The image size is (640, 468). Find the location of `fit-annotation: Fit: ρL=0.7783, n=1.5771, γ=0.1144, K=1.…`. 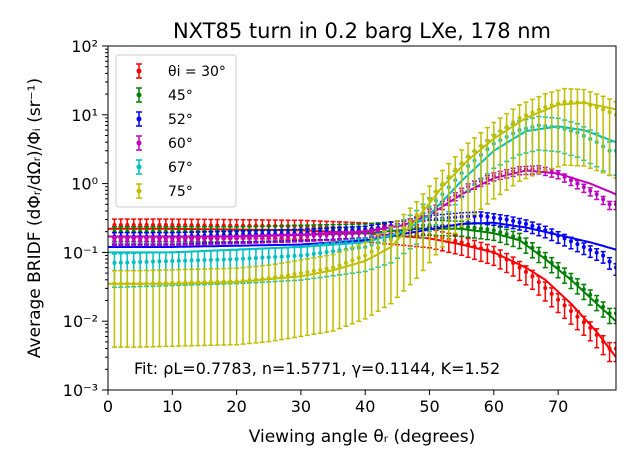

fit-annotation: Fit: ρL=0.7783, n=1.5771, γ=0.1144, K=1.… is located at coordinates (317, 368).